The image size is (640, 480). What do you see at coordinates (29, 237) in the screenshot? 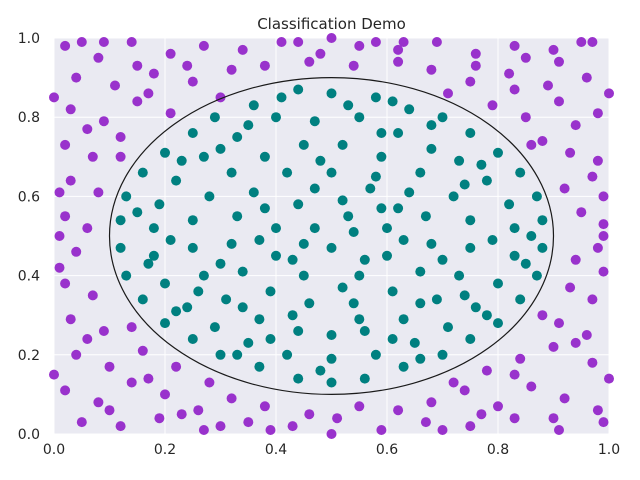
I see `y-tick-labels: 0.0 0.2 0.4 0.6 0.8 1.0` at bounding box center [29, 237].